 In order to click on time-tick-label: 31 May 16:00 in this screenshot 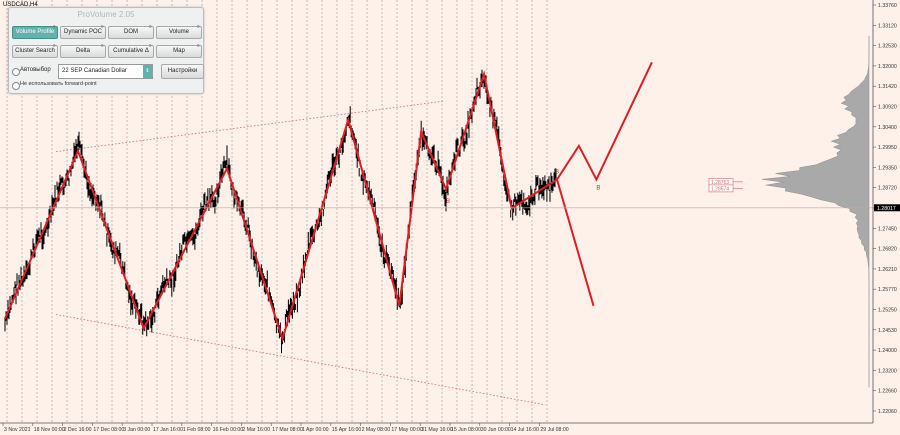, I will do `click(437, 430)`.